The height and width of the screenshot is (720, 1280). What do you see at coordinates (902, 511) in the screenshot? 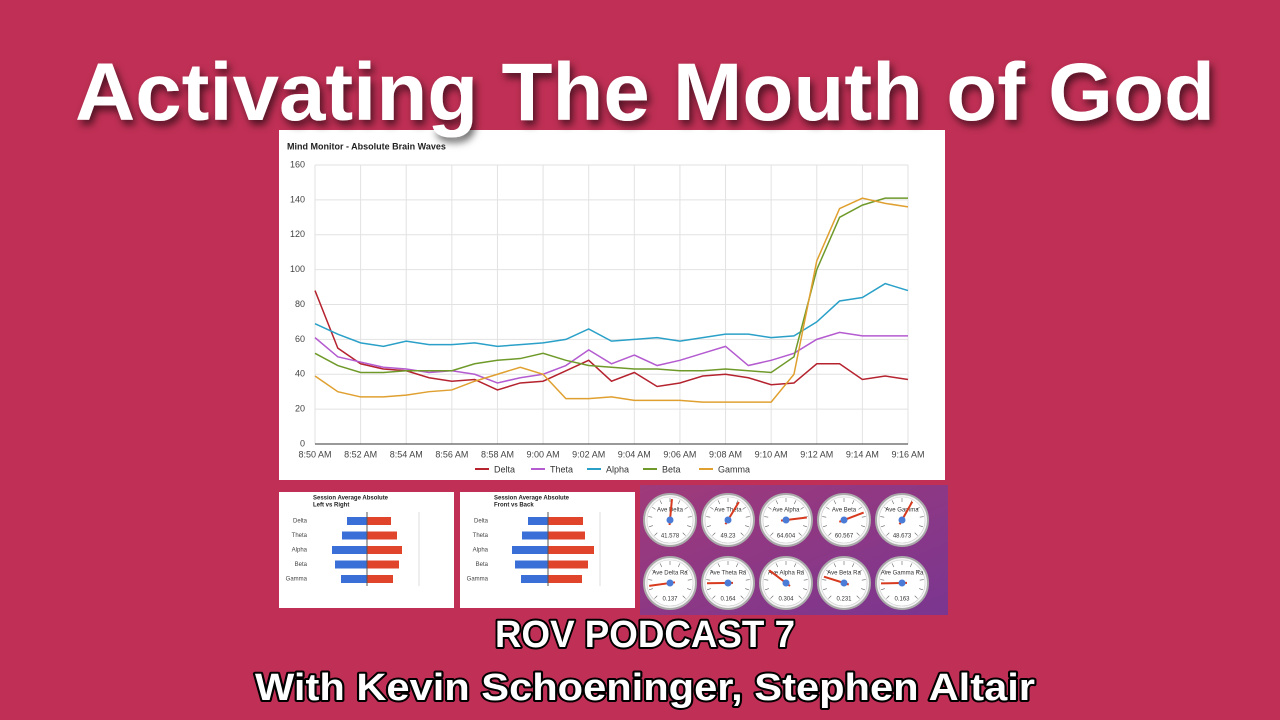
I see `gauge-label: Ave Gamma` at bounding box center [902, 511].